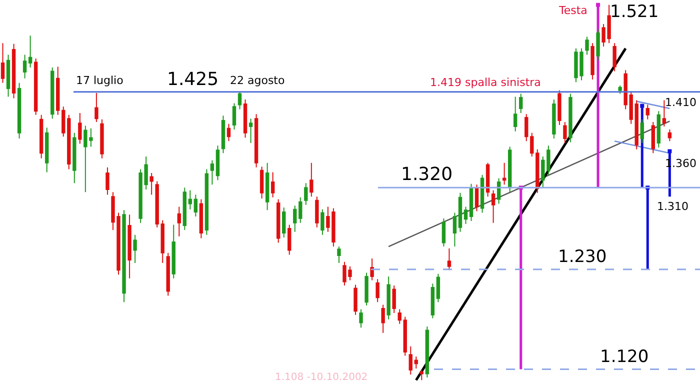 This screenshot has height=385, width=700. I want to click on annotation: 1.410, so click(680, 102).